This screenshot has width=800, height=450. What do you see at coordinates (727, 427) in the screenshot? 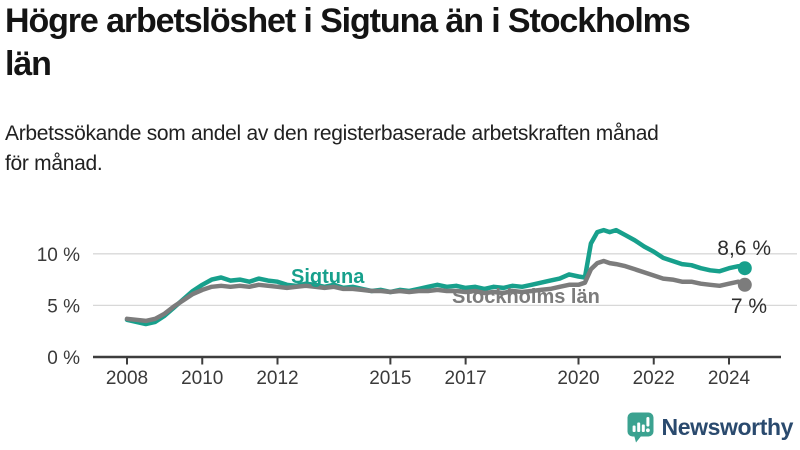
I see `newsworthy-wordmark: Newsworthy` at bounding box center [727, 427].